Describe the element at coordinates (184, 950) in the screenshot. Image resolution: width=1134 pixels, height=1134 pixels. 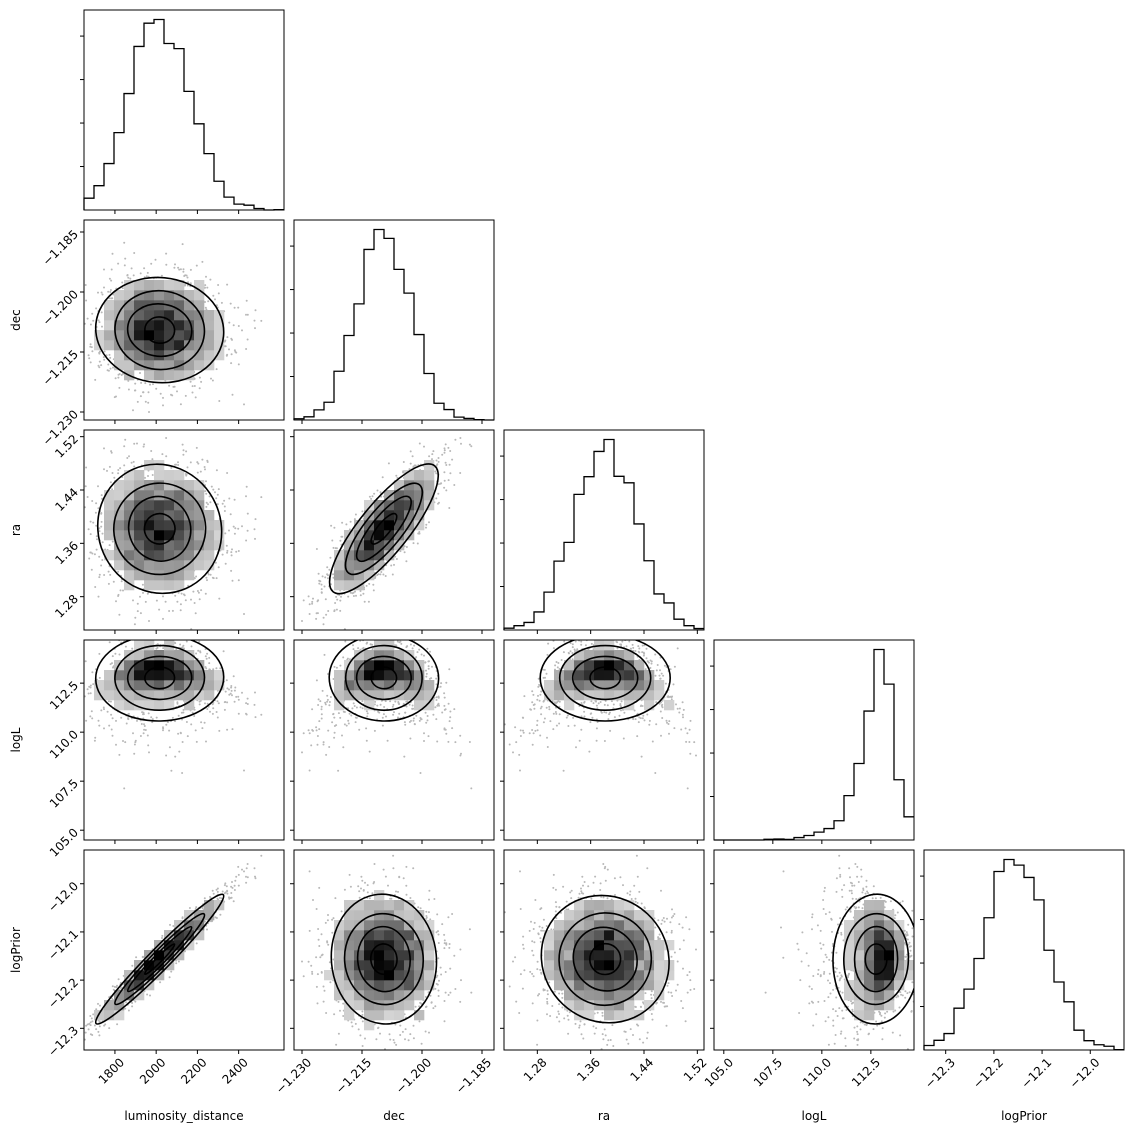
I see `axes-frame-logPrior-luminosity_distance` at that location.